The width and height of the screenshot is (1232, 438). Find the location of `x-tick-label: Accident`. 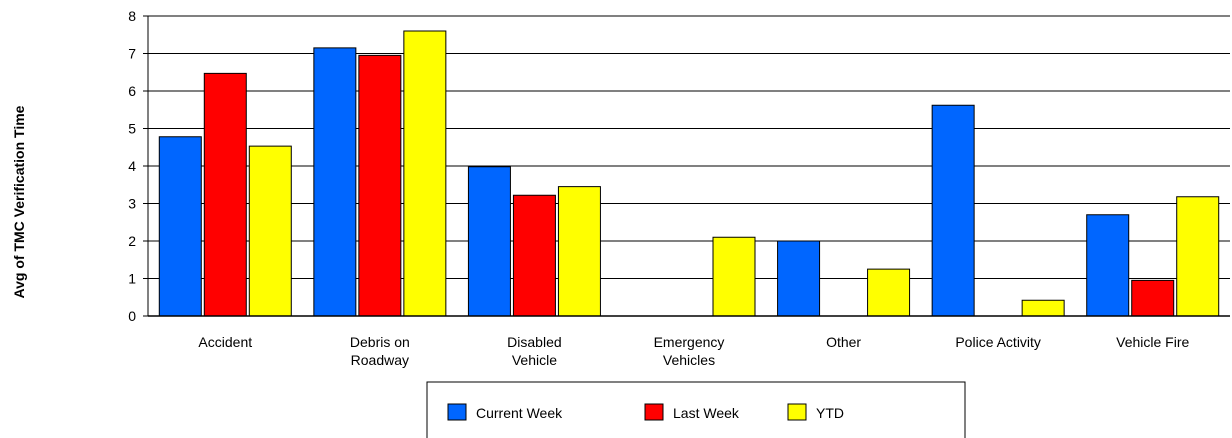

x-tick-label: Accident is located at coordinates (225, 342).